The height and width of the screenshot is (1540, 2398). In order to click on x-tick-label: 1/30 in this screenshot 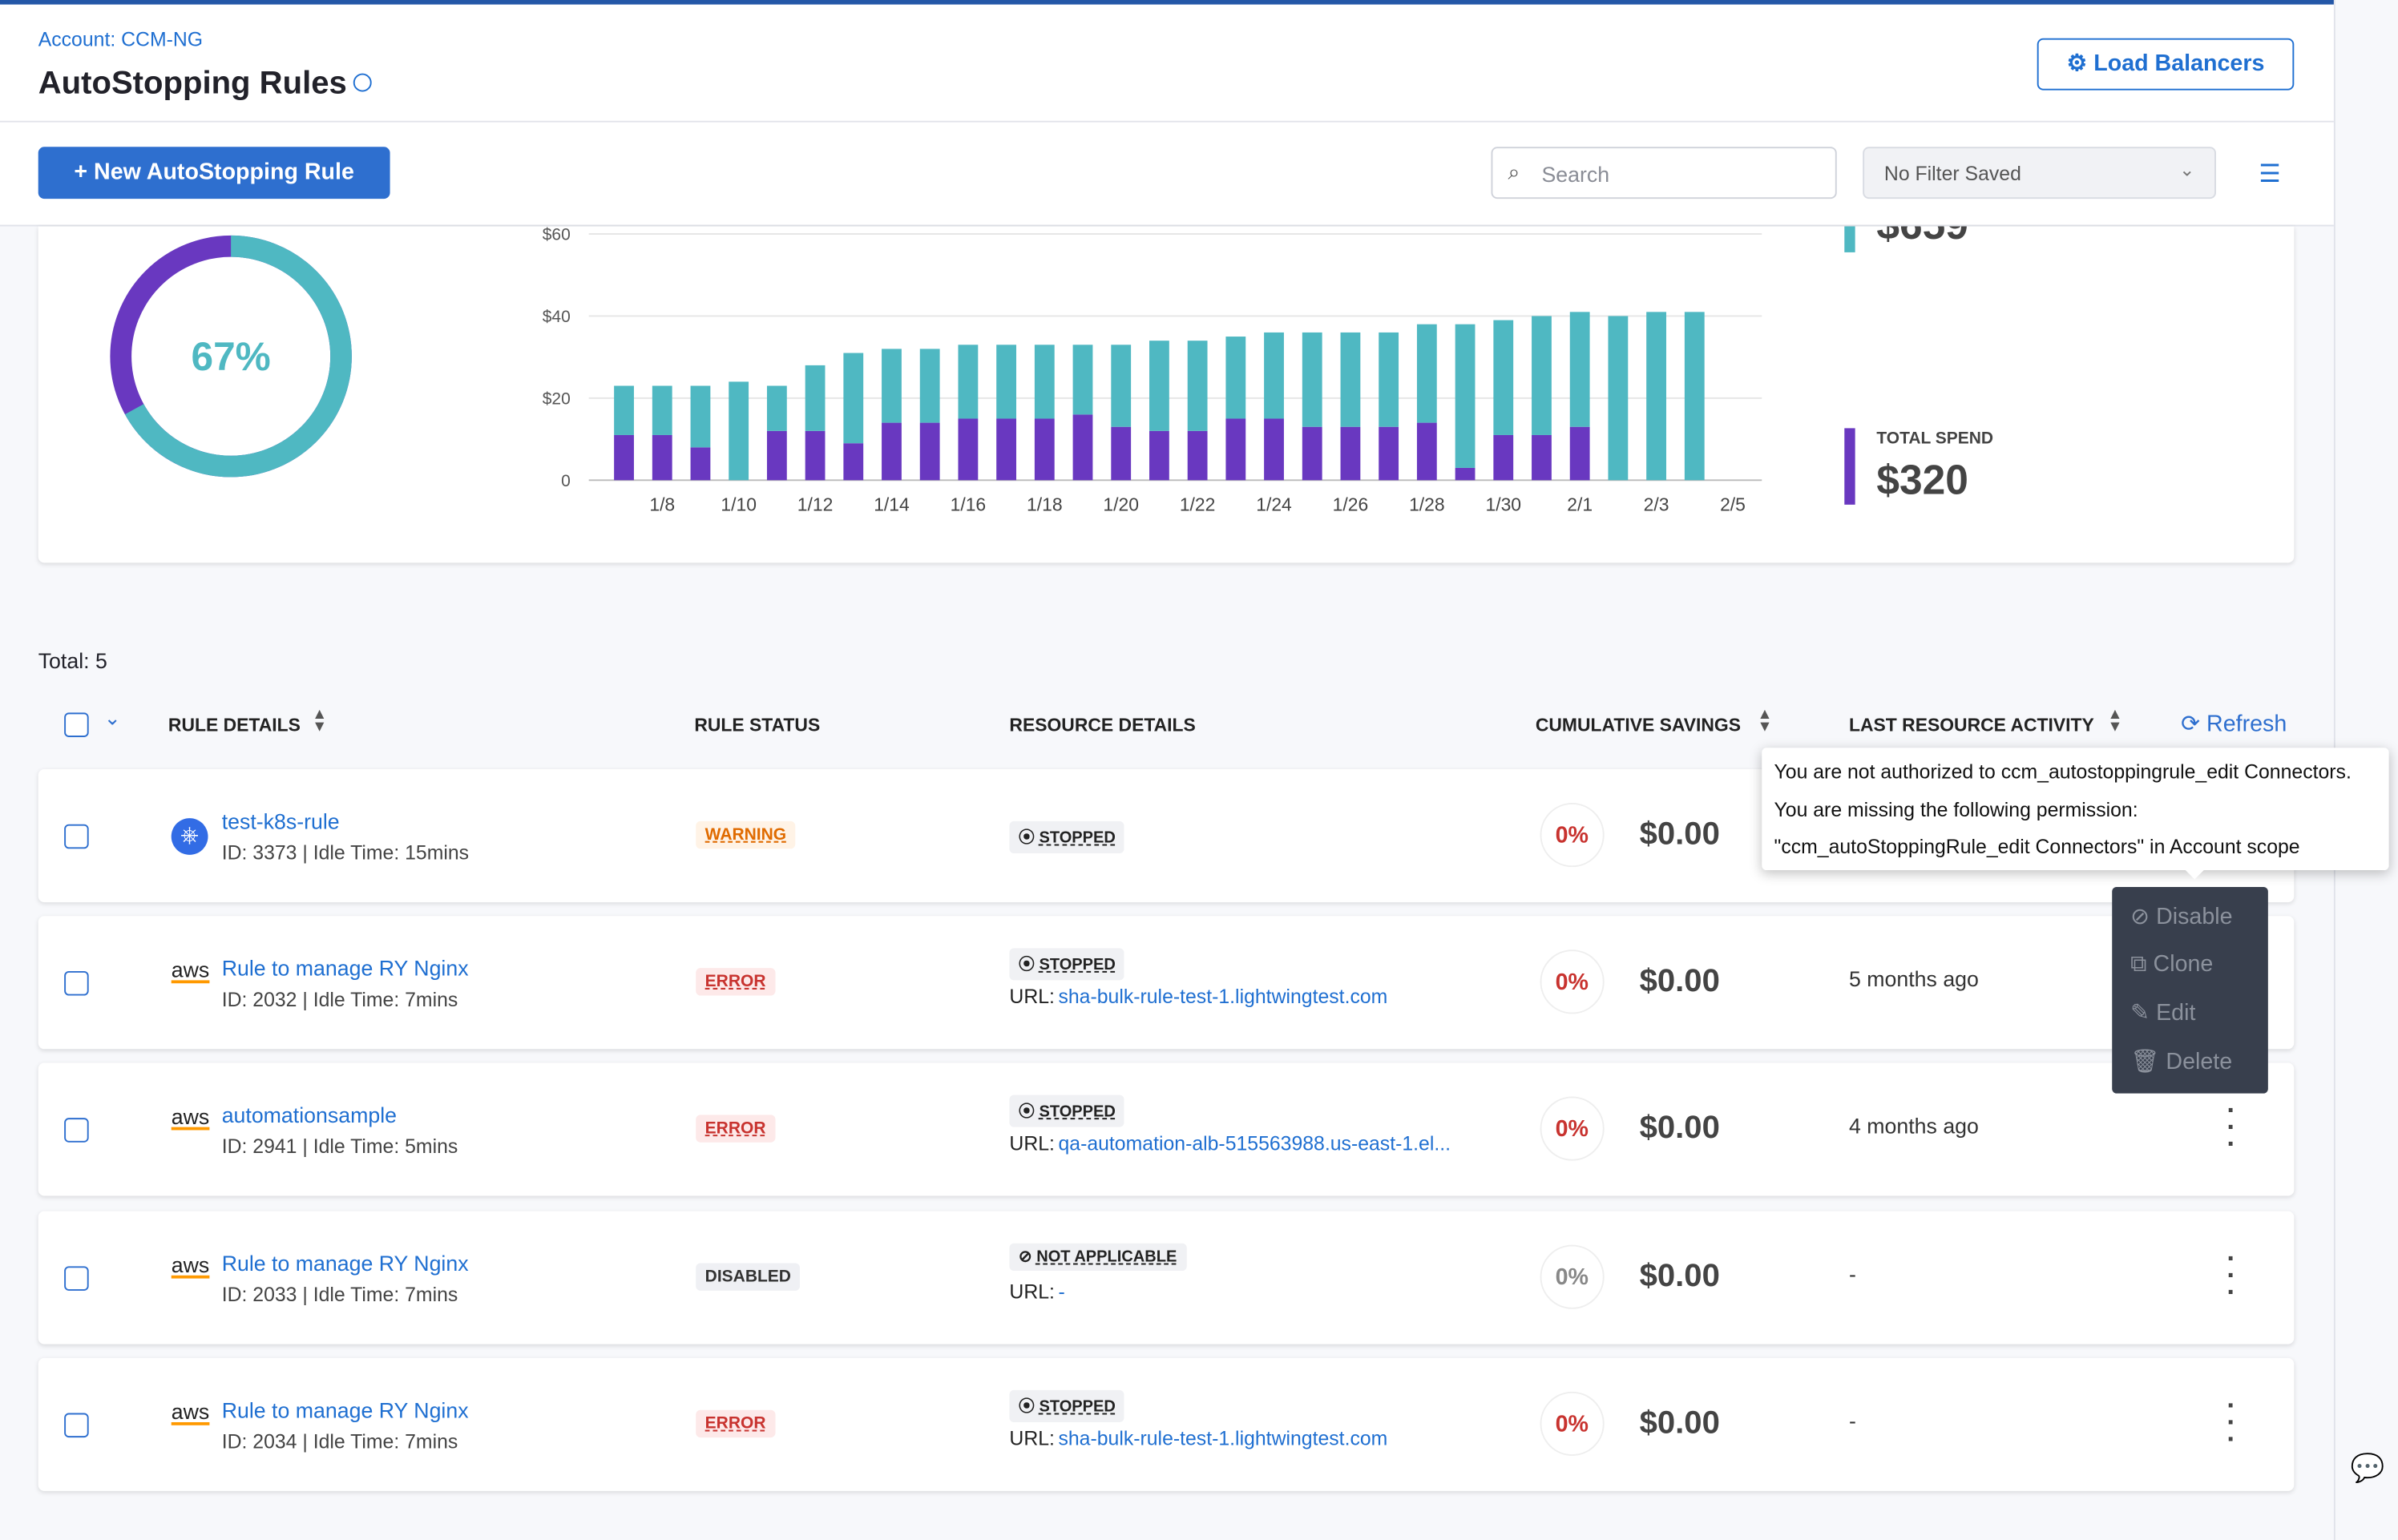, I will do `click(1503, 504)`.